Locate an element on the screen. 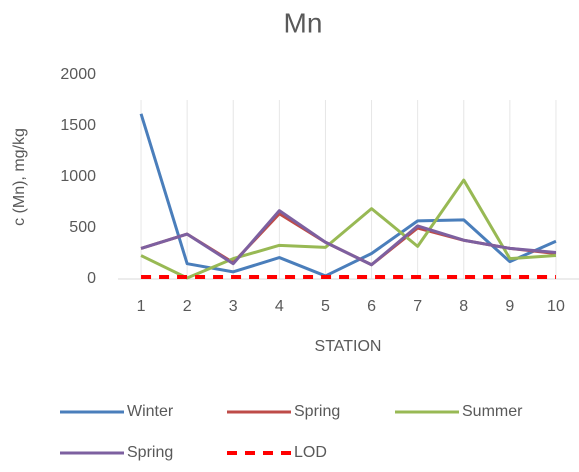 The image size is (579, 472). x-tick-label: 5 is located at coordinates (325, 306).